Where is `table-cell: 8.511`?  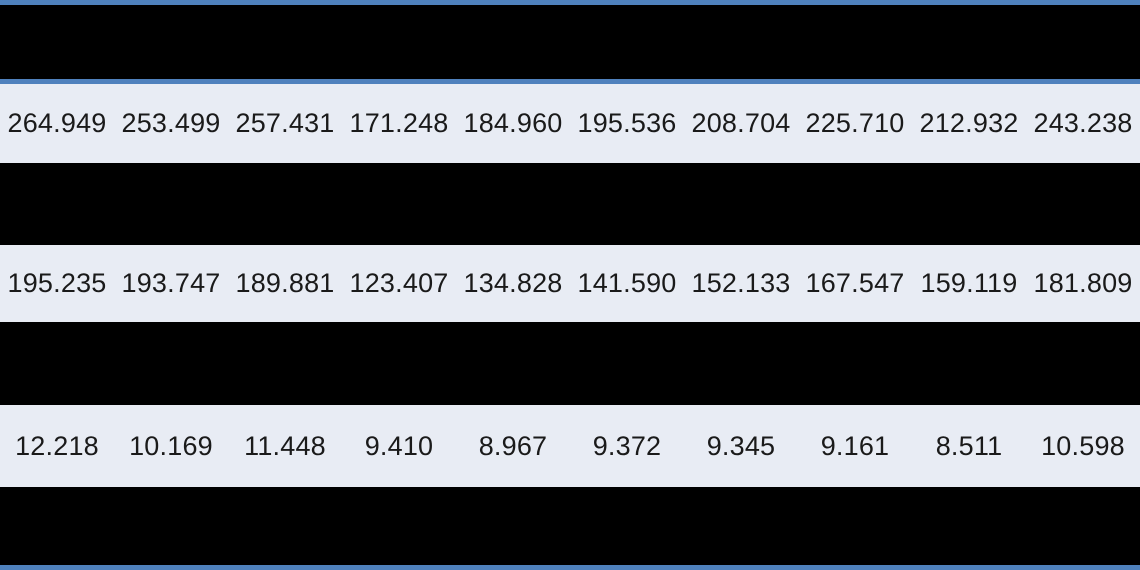
table-cell: 8.511 is located at coordinates (969, 445).